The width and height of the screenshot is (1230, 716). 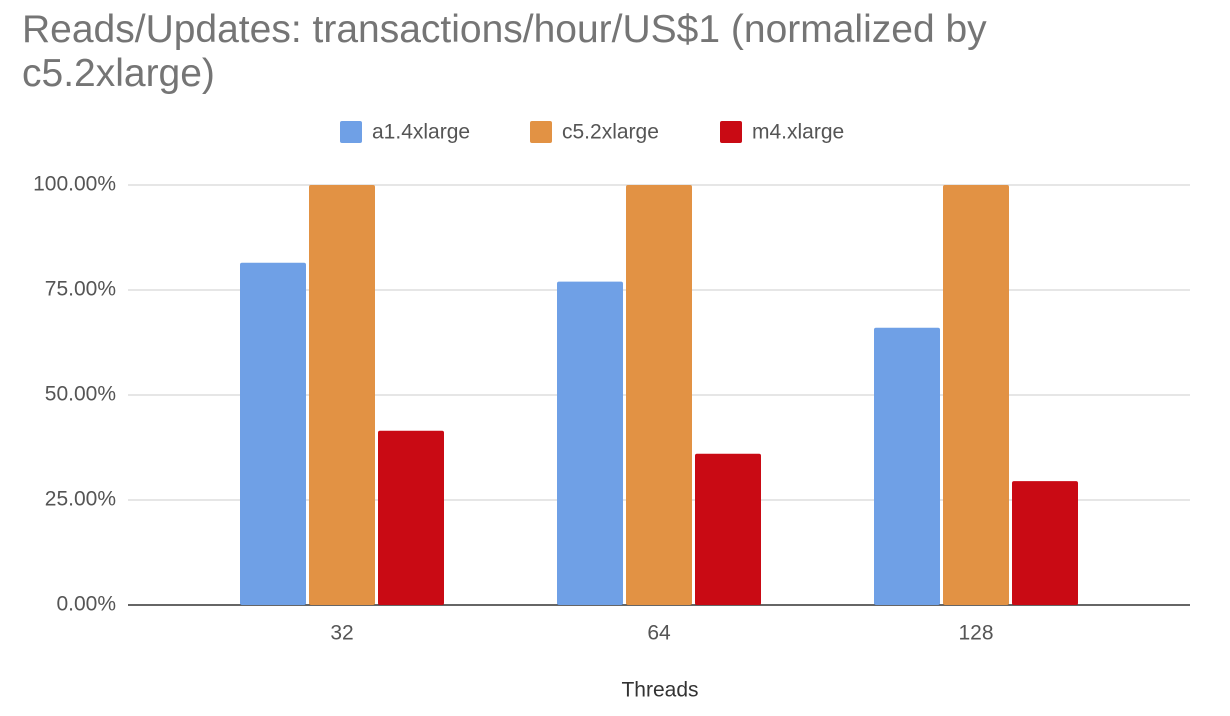 What do you see at coordinates (610, 132) in the screenshot?
I see `legend-label: c5.2xlarge` at bounding box center [610, 132].